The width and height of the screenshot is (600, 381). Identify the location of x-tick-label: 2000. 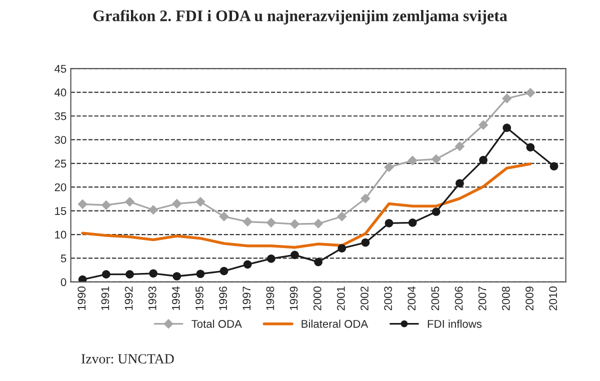
(317, 298).